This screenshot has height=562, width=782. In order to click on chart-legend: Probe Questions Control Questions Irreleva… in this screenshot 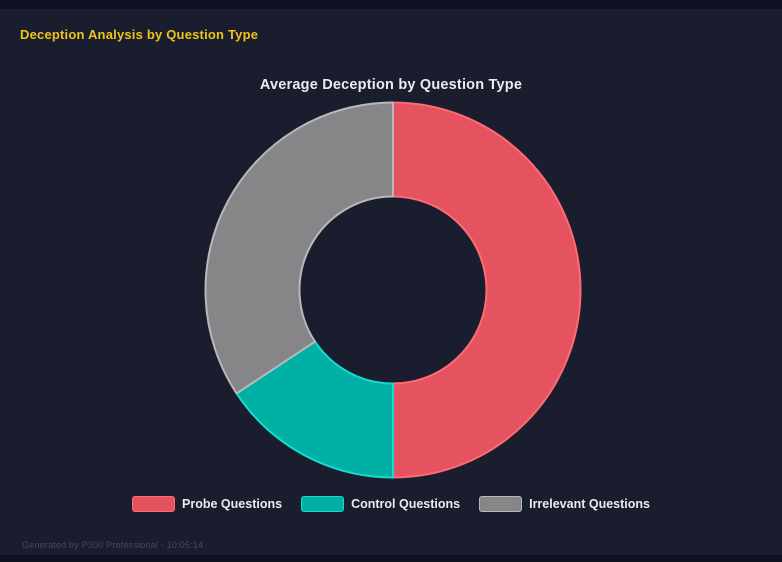, I will do `click(391, 504)`.